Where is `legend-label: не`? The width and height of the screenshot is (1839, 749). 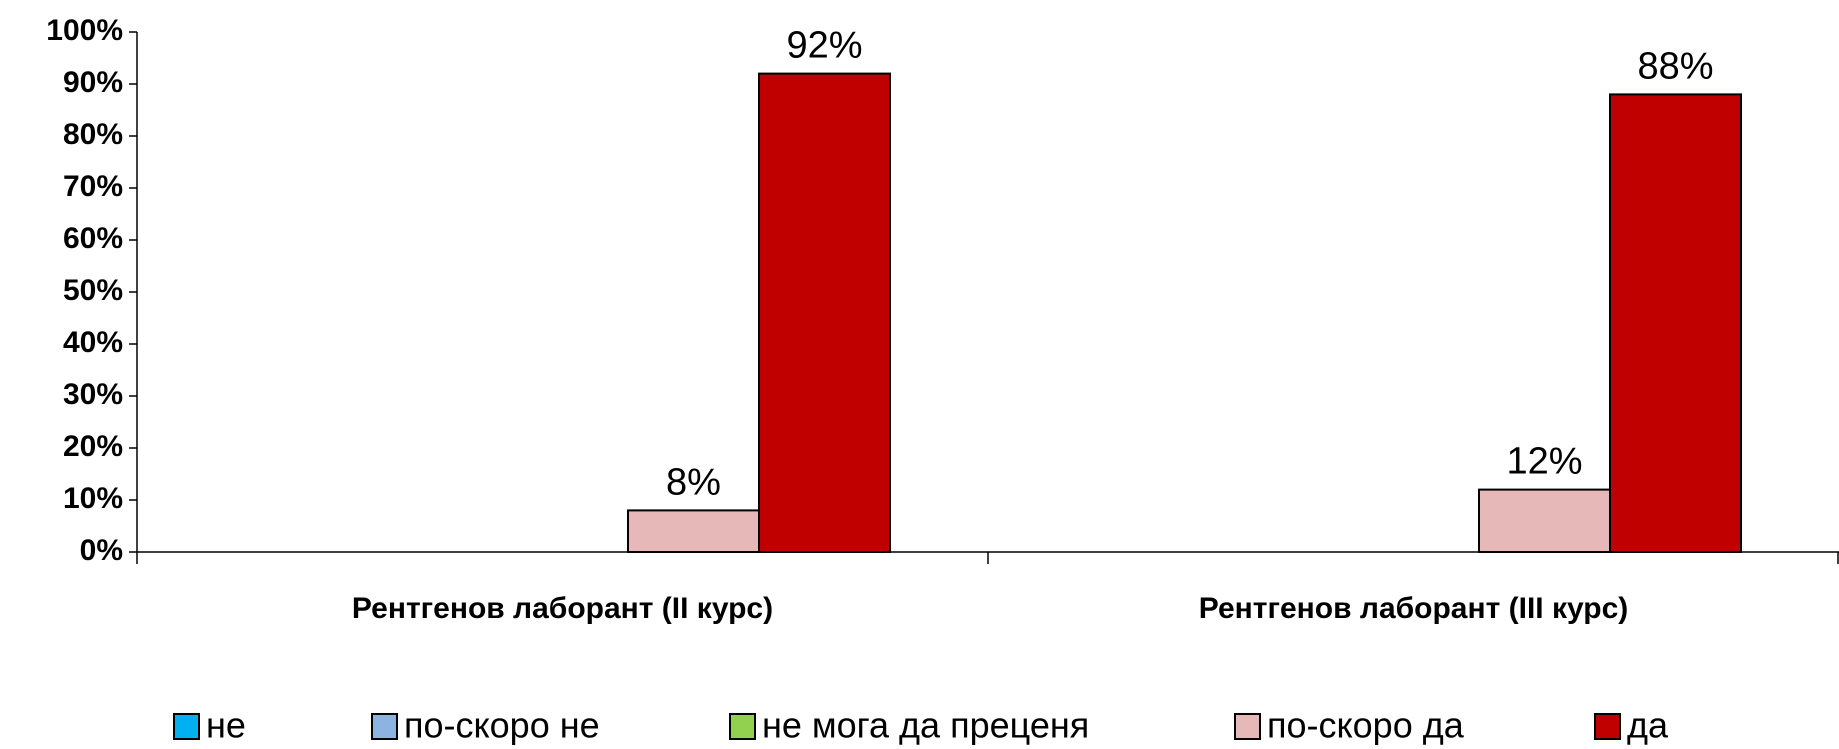
legend-label: не is located at coordinates (226, 725).